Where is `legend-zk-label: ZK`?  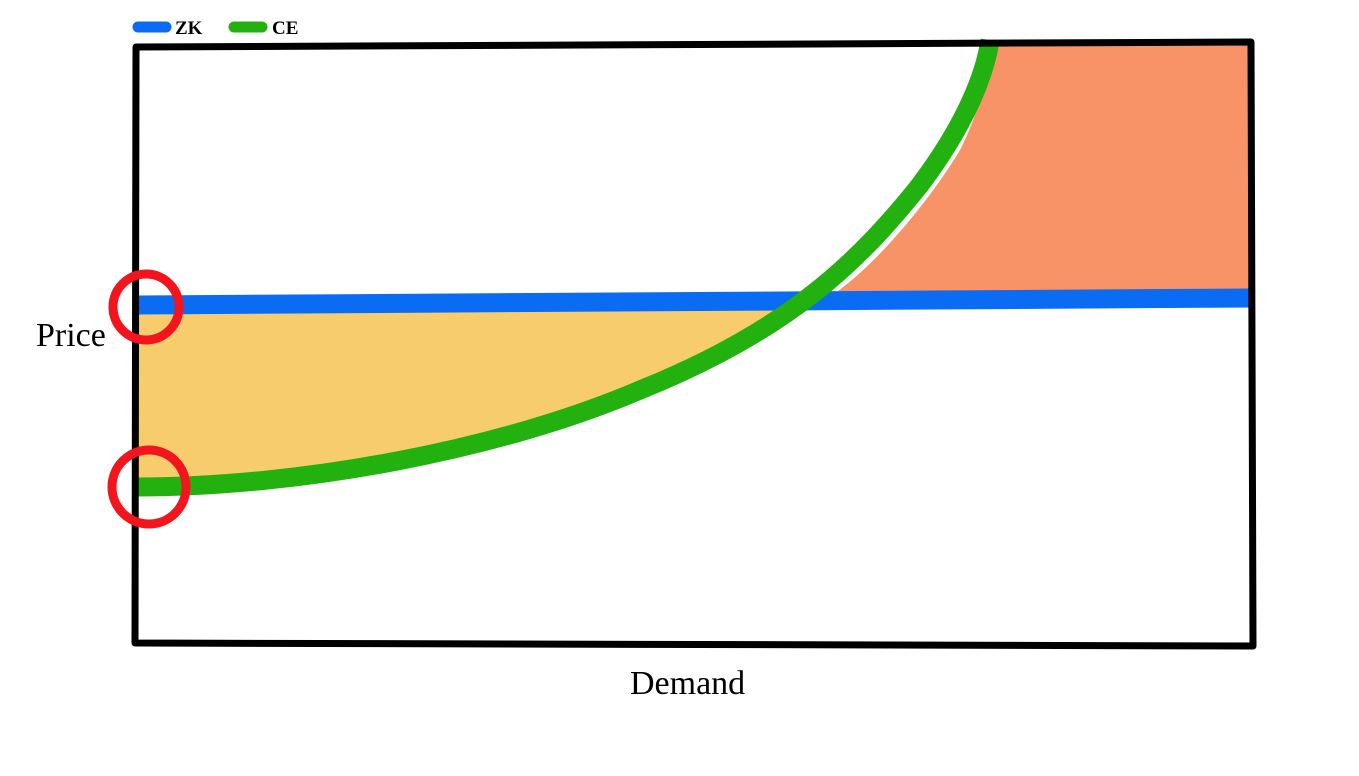
legend-zk-label: ZK is located at coordinates (189, 28).